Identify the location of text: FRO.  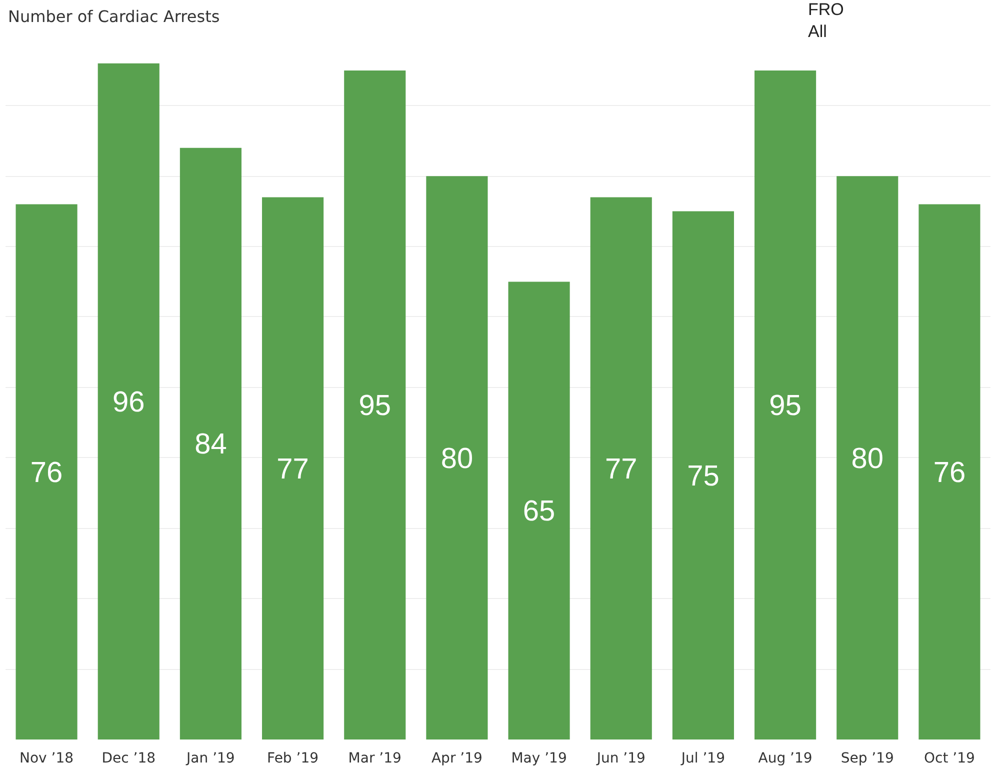
(826, 10).